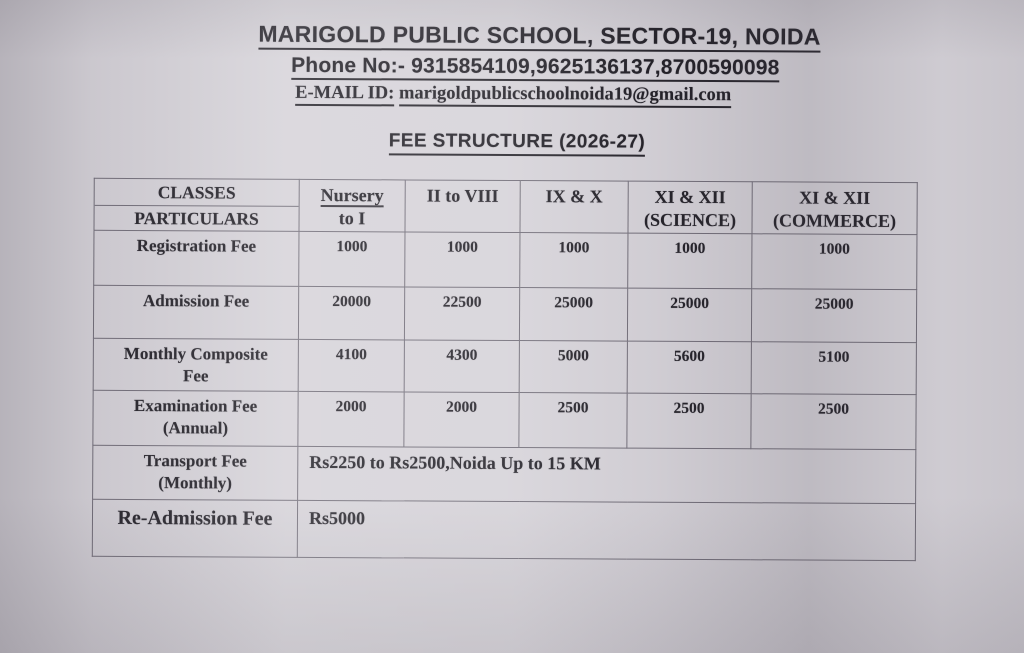 The image size is (1024, 653). What do you see at coordinates (195, 376) in the screenshot?
I see `particular-label-line2: Fee` at bounding box center [195, 376].